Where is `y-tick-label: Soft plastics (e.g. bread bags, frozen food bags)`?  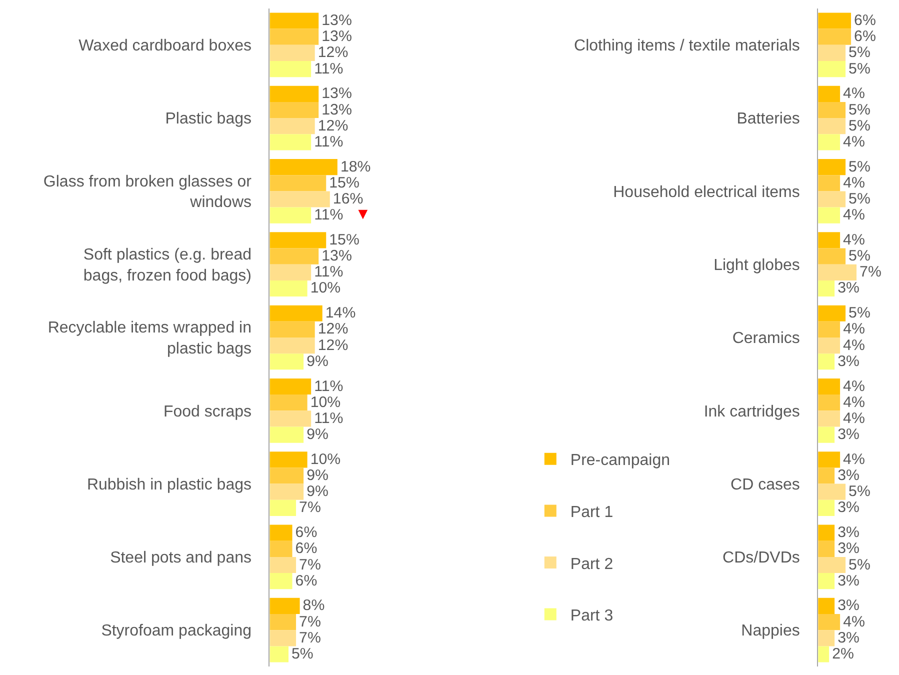
y-tick-label: Soft plastics (e.g. bread bags, frozen food bags) is located at coordinates (167, 265).